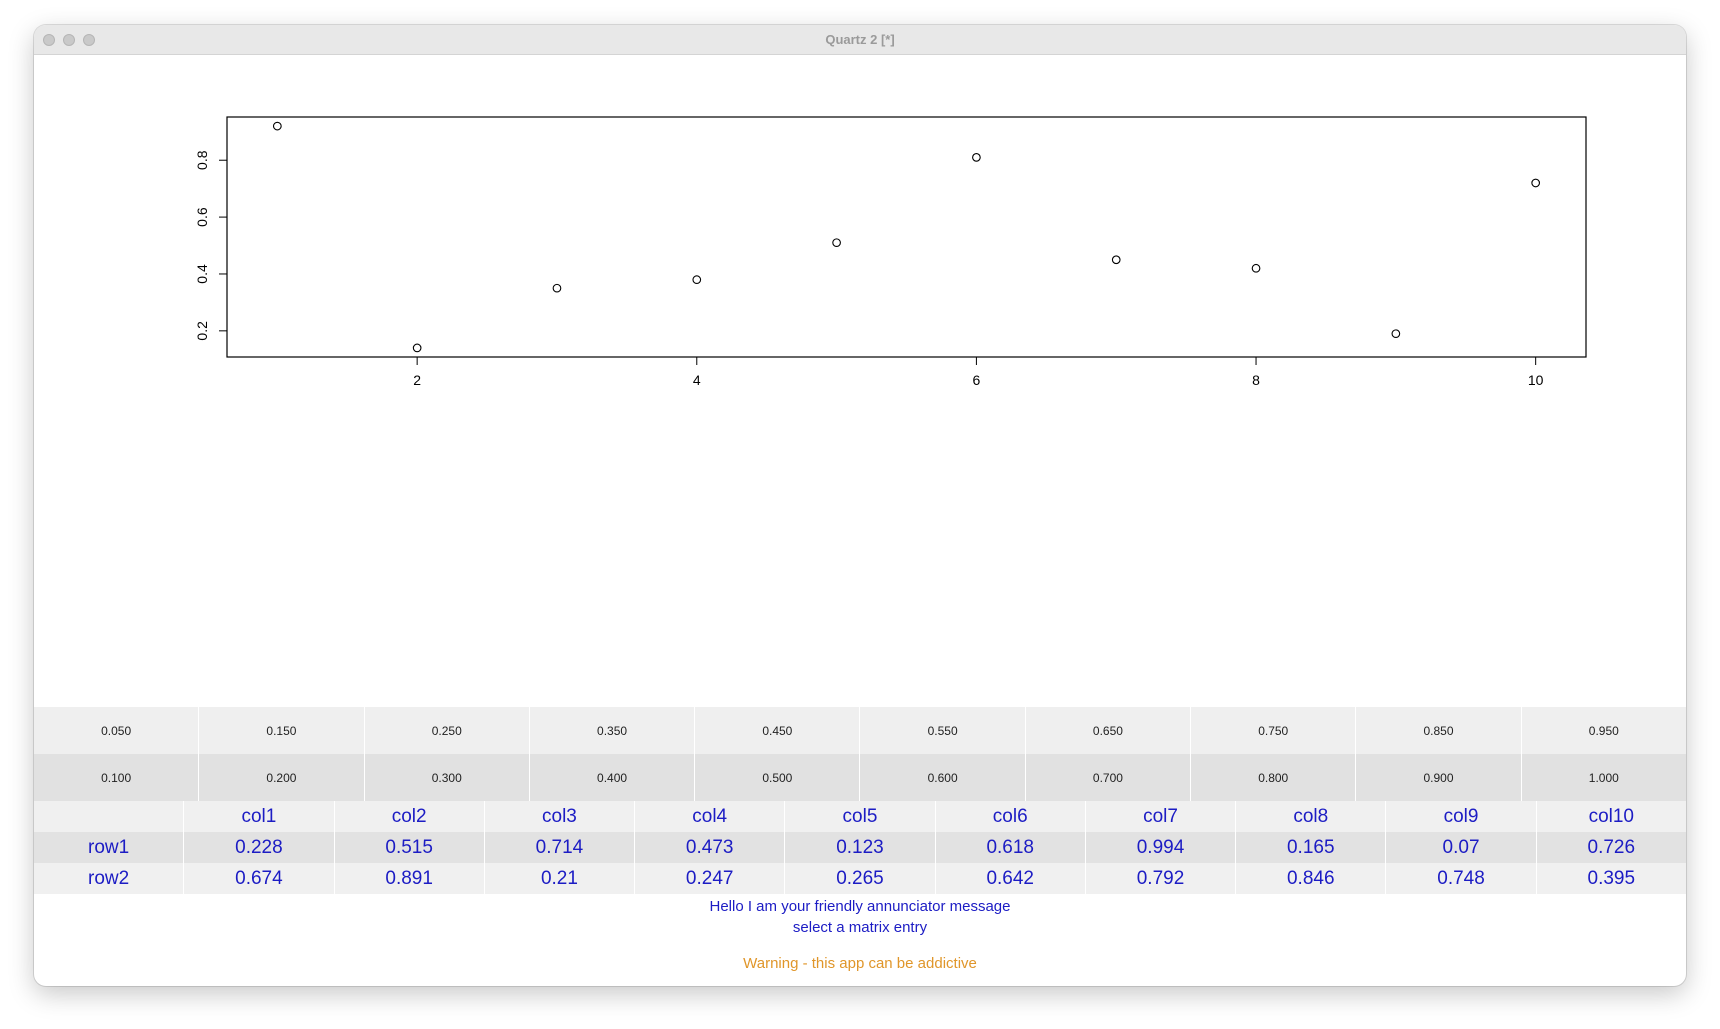 Image resolution: width=1720 pixels, height=1029 pixels. What do you see at coordinates (447, 730) in the screenshot?
I see `value-cell: 0.250` at bounding box center [447, 730].